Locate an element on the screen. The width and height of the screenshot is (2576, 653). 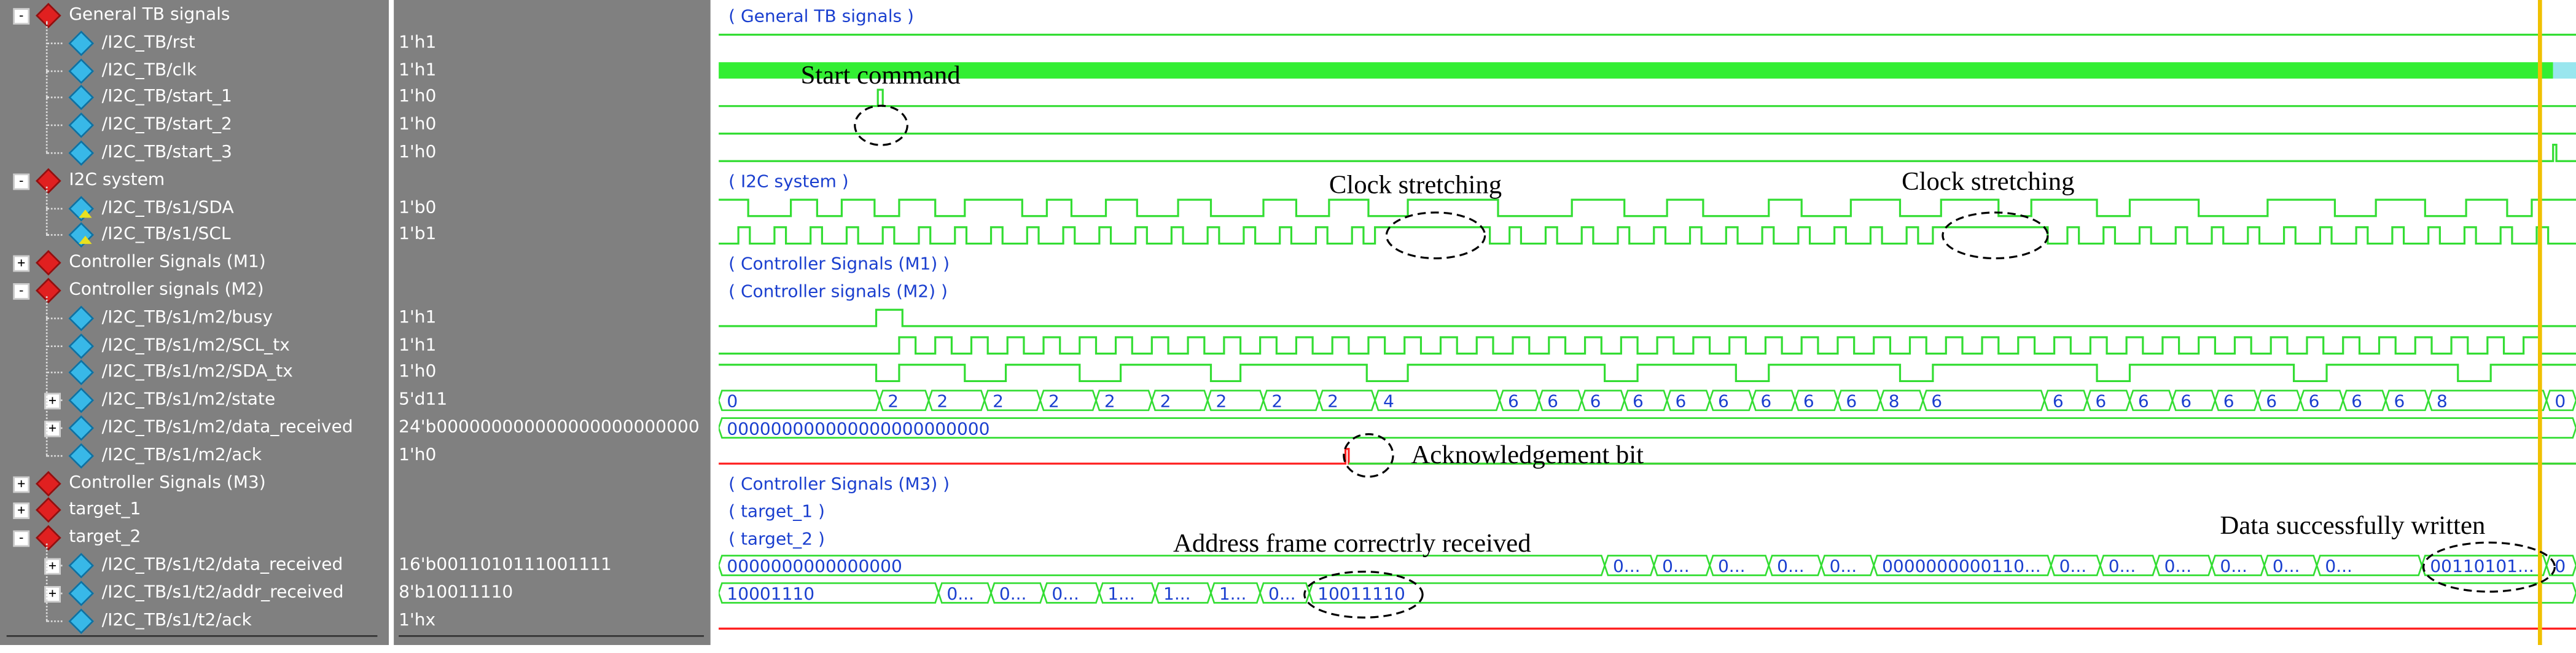
signal-row-i2c-tb-s1-t2-ack: /I2C_TB/s1/t2/ack is located at coordinates (194, 621).